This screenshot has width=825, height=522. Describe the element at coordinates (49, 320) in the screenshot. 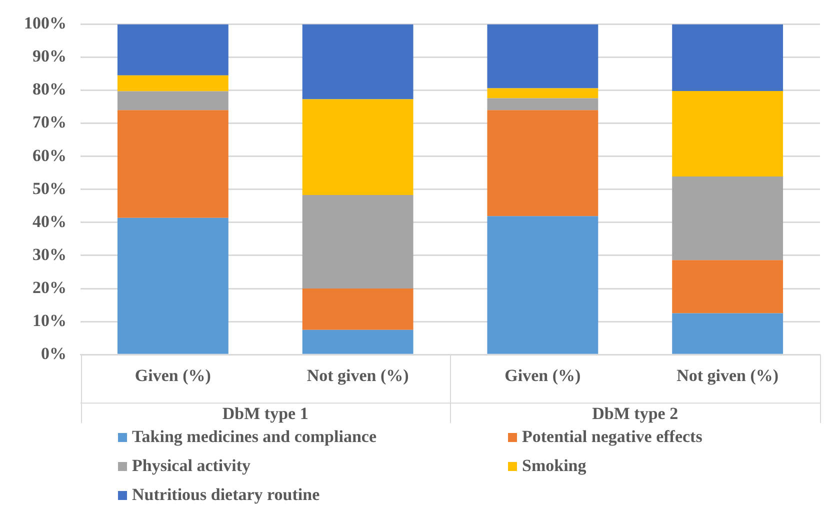

I see `y-tick-label: 10%` at that location.